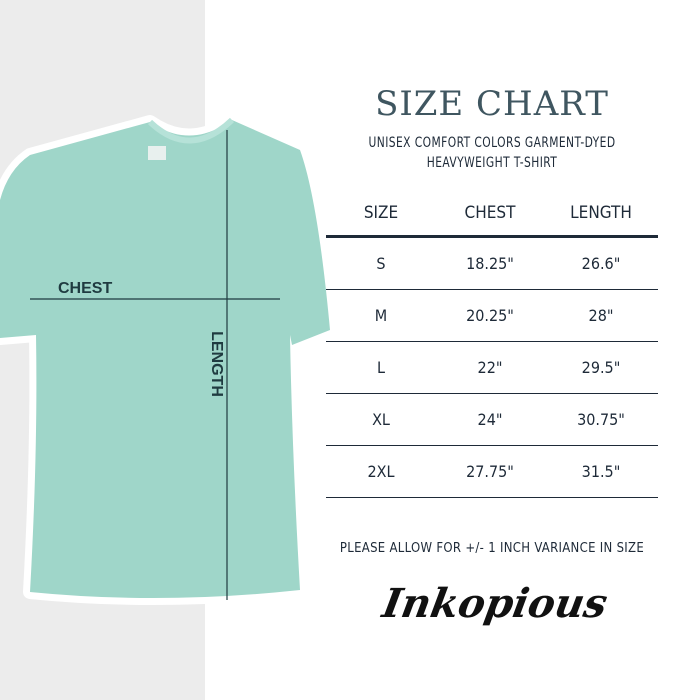 Image resolution: width=700 pixels, height=700 pixels. Describe the element at coordinates (492, 163) in the screenshot. I see `subtitle-line-2: HEAVYWEIGHT T-SHIRT` at that location.